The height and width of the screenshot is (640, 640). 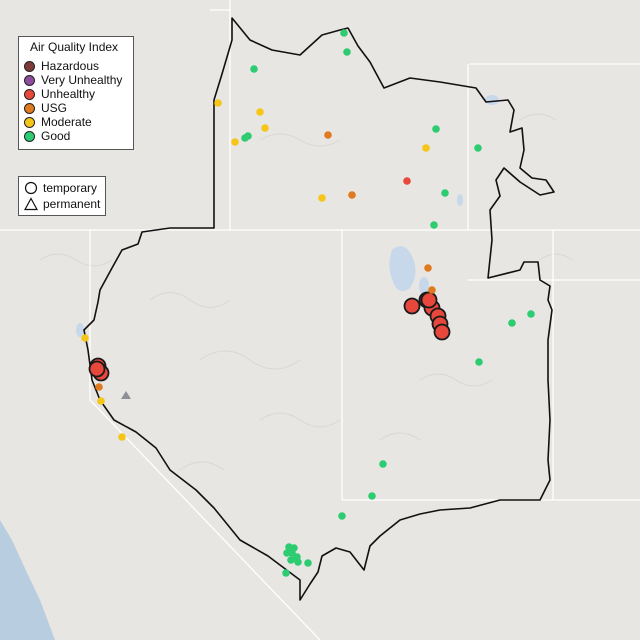 I want to click on aqi-legend-title: Air Quality Index, so click(x=74, y=47).